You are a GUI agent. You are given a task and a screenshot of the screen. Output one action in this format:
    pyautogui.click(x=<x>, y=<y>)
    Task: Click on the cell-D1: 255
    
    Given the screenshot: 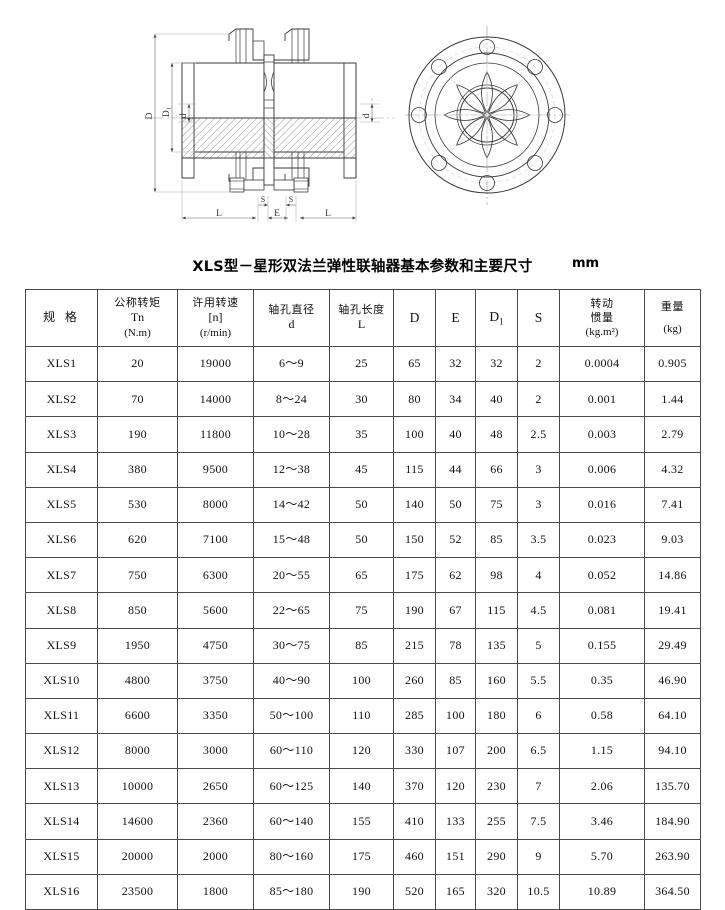 What is the action you would take?
    pyautogui.click(x=496, y=821)
    